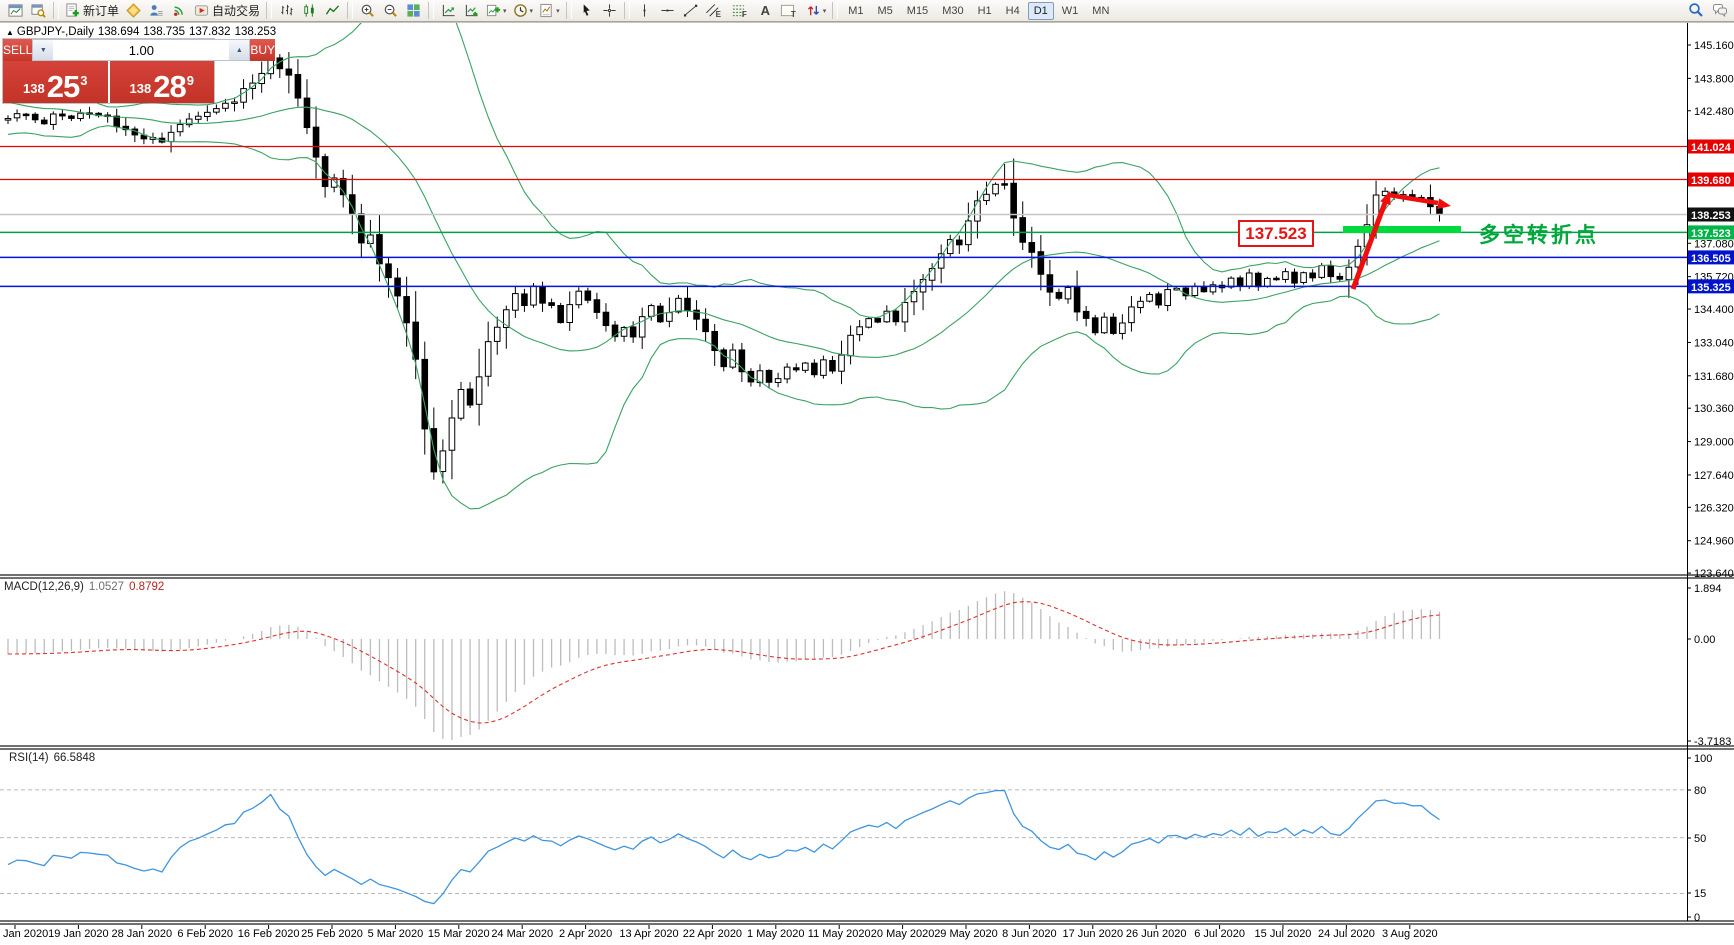  What do you see at coordinates (1012, 10) in the screenshot?
I see `timeframe-H4: H4` at bounding box center [1012, 10].